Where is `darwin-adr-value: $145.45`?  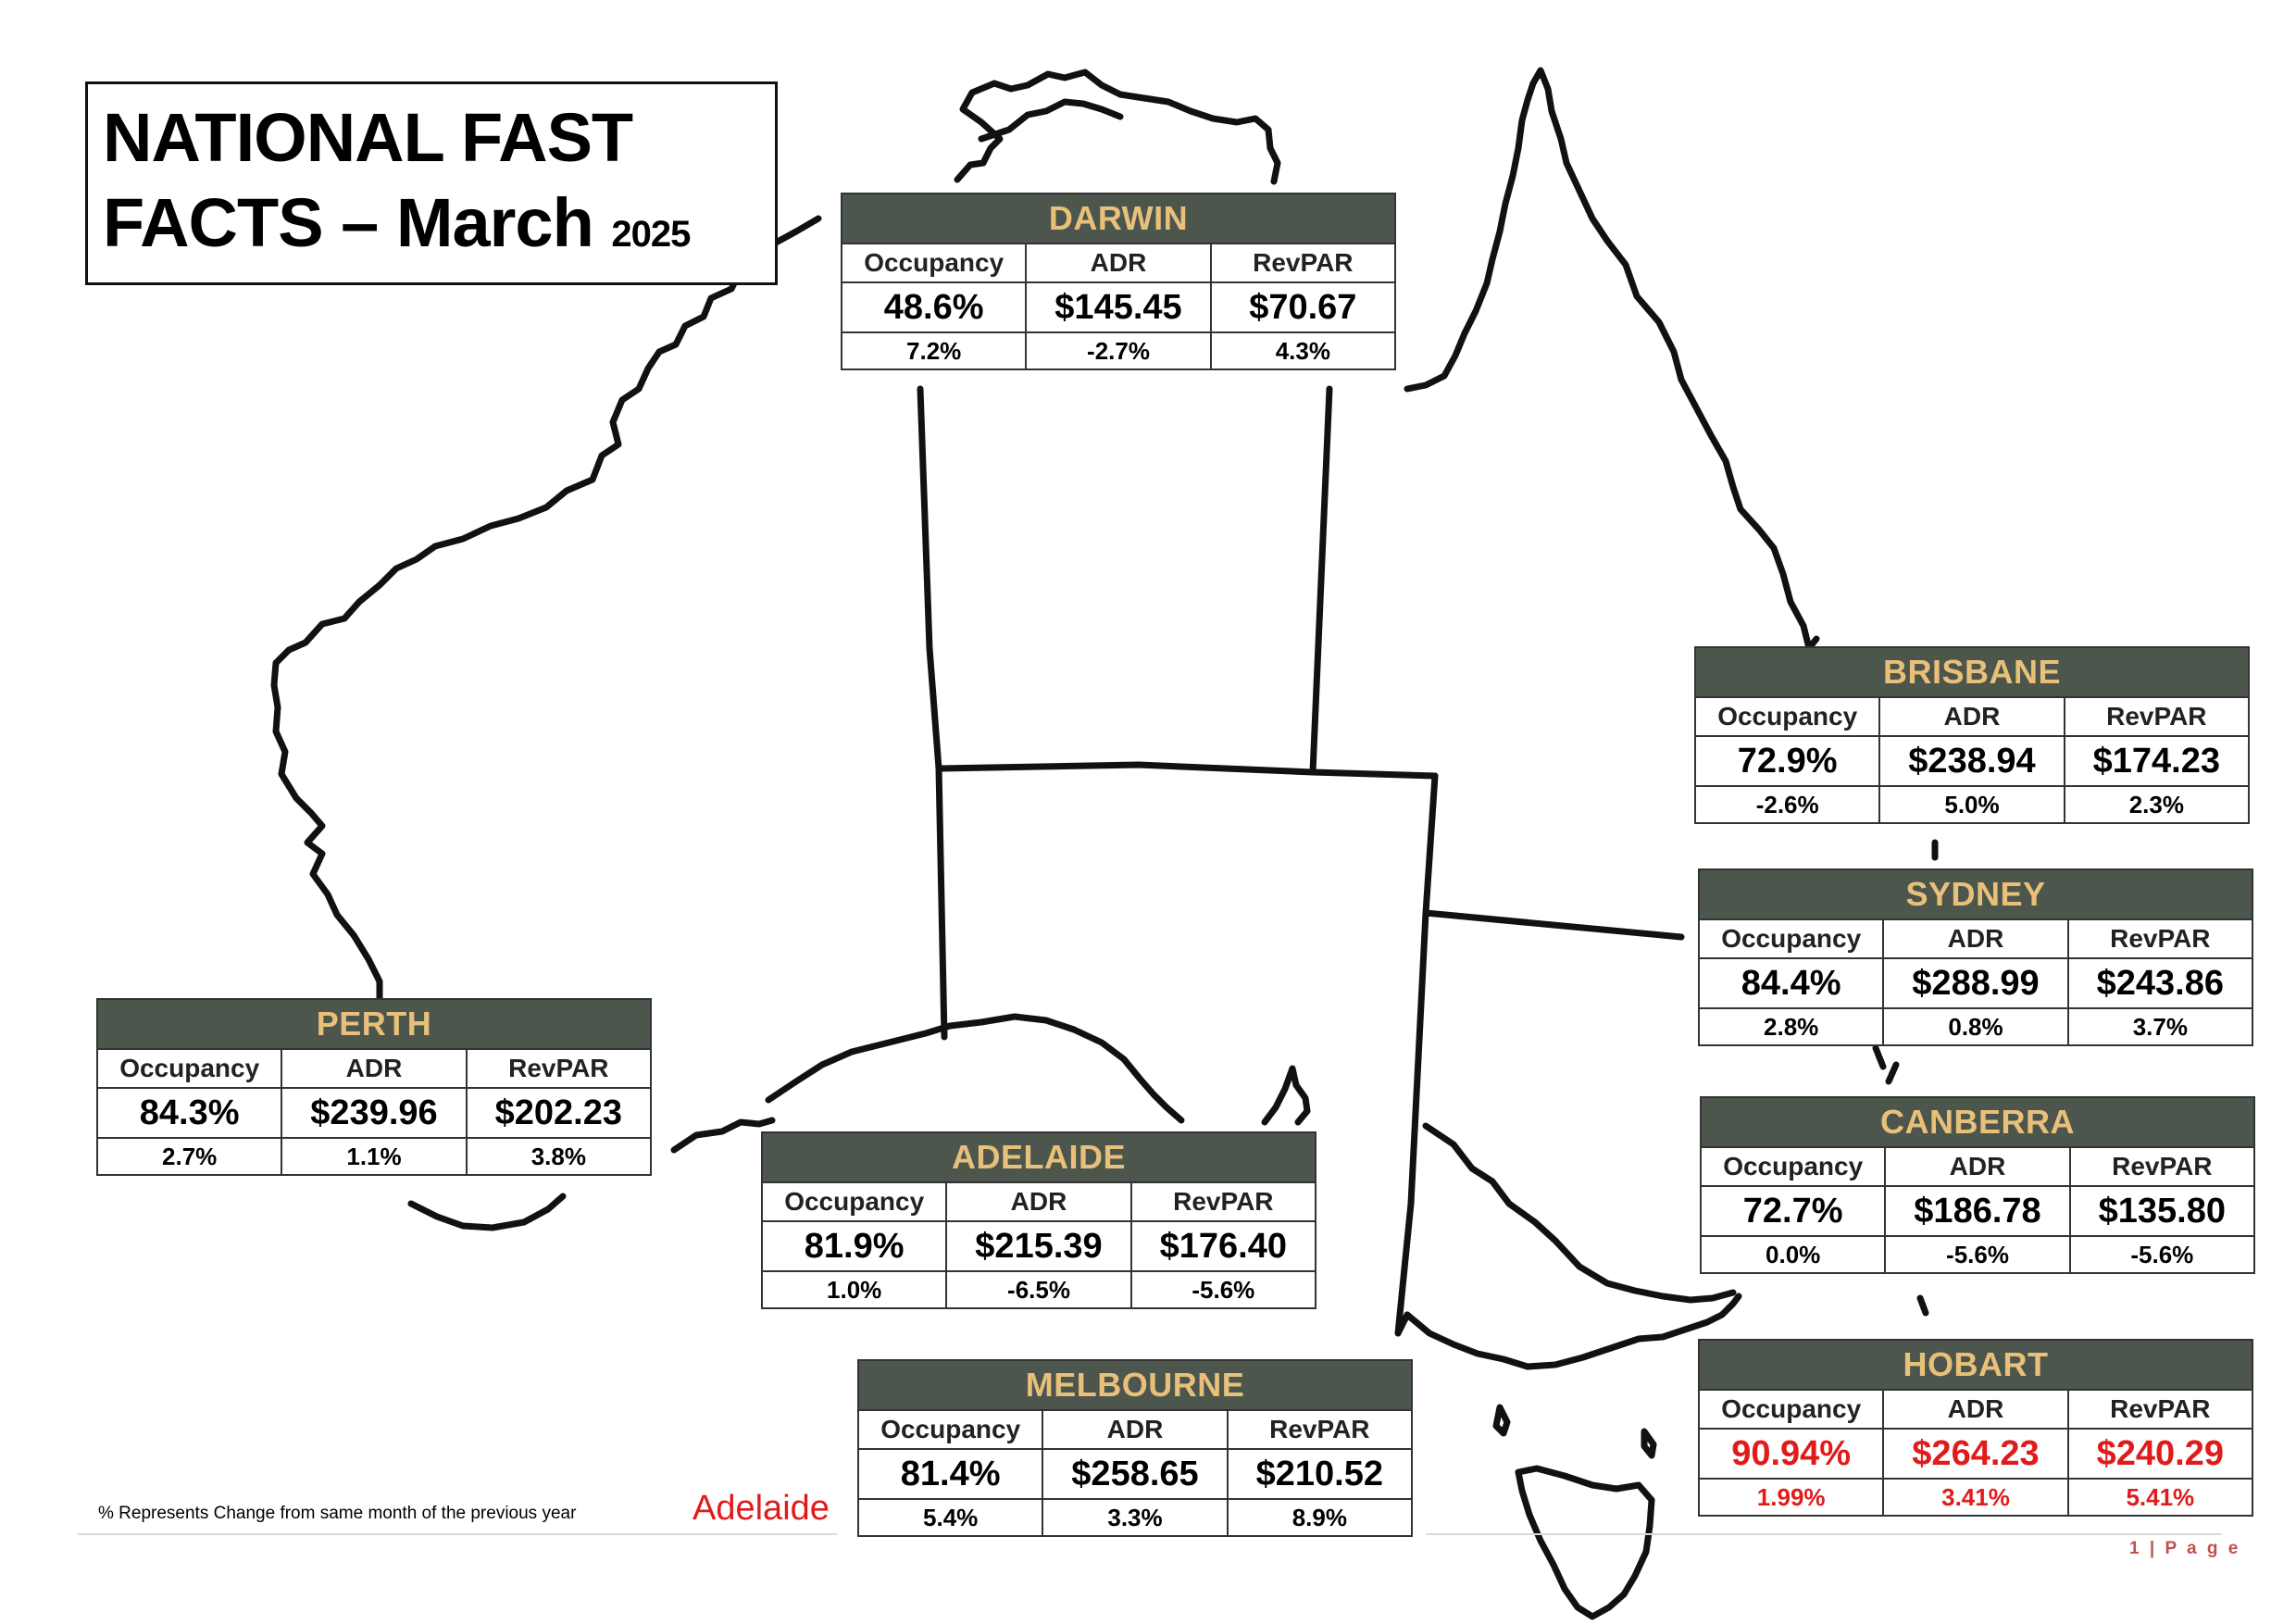 darwin-adr-value: $145.45 is located at coordinates (1118, 307).